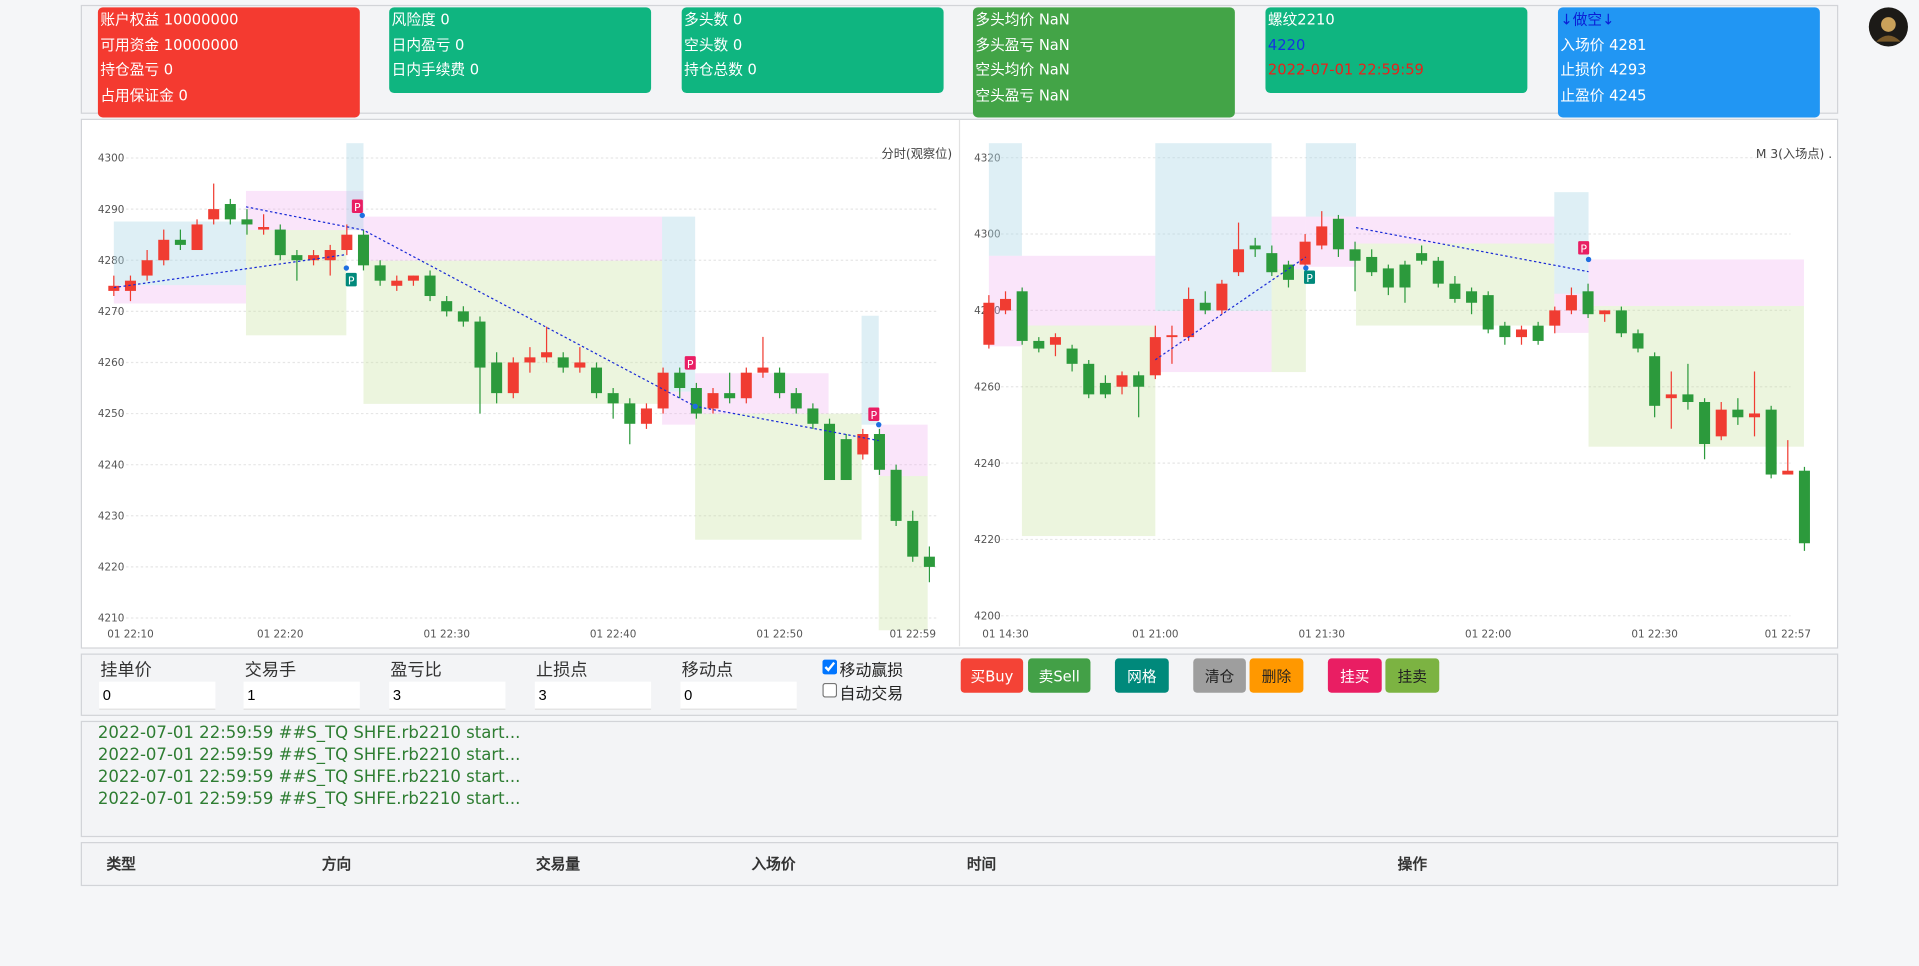  Describe the element at coordinates (144, 95) in the screenshot. I see `card-line: 占用保证金 0` at that location.